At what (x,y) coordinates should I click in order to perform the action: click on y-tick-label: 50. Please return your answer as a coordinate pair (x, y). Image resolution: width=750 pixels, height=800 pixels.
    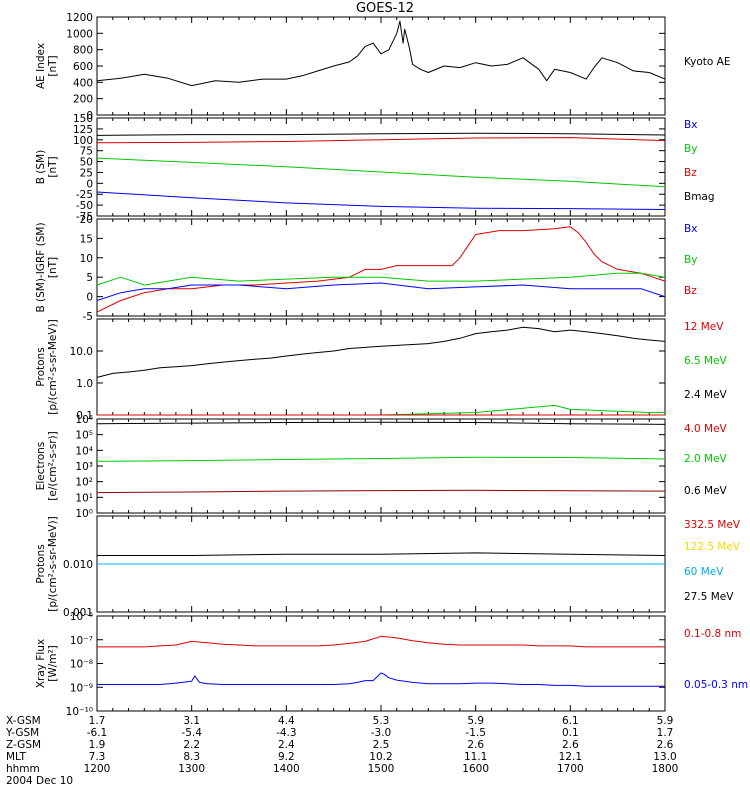
    Looking at the image, I should click on (86, 163).